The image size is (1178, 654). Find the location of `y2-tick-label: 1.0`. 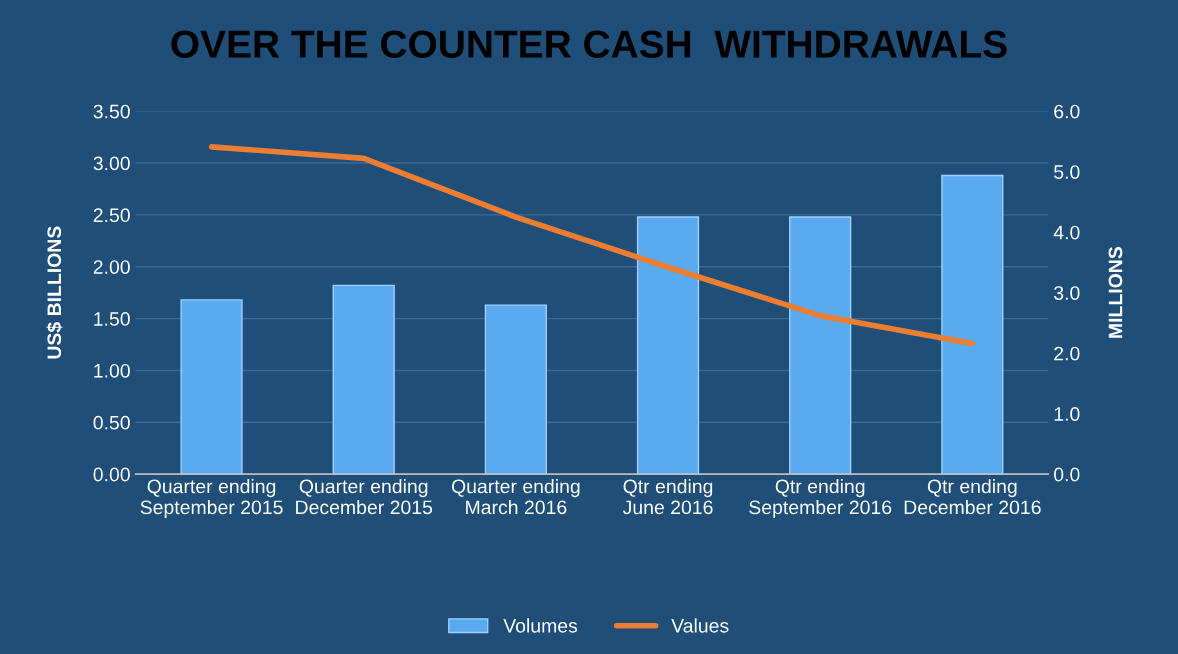

y2-tick-label: 1.0 is located at coordinates (1067, 414).